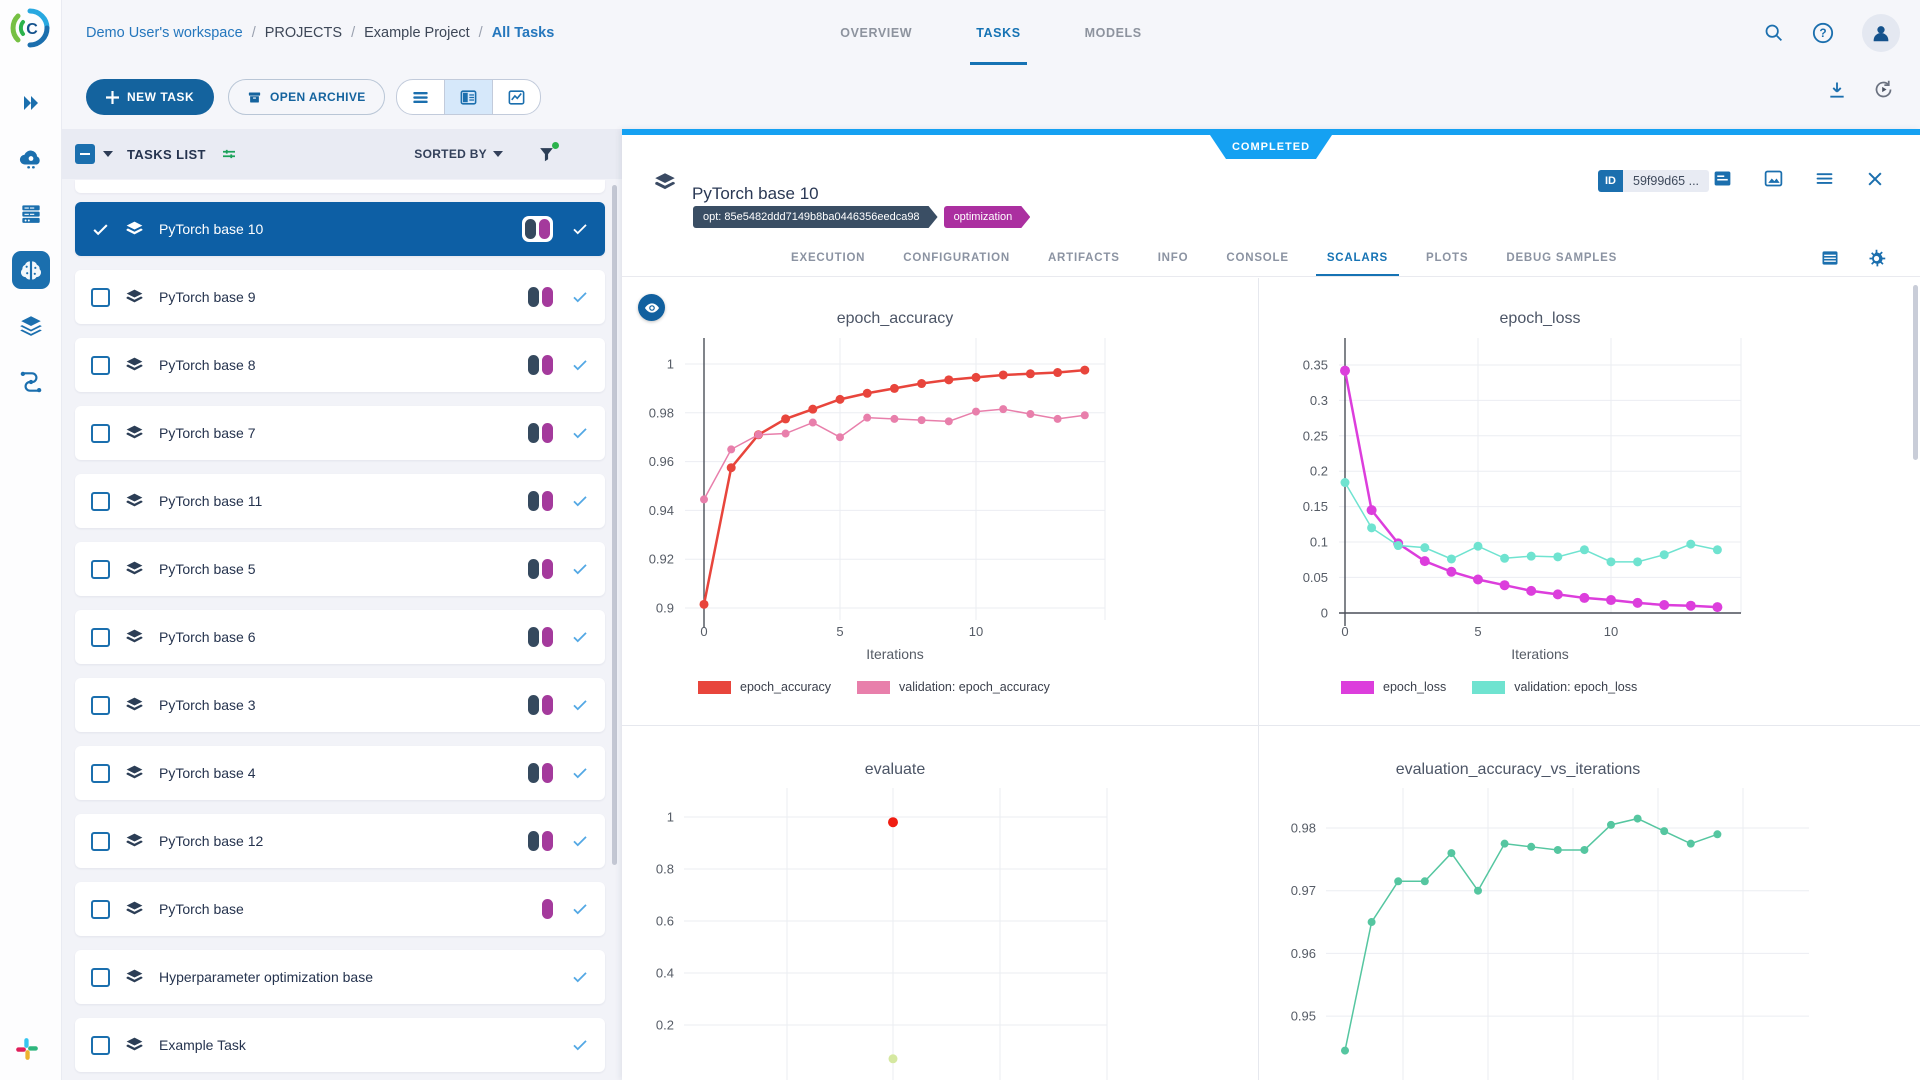 The height and width of the screenshot is (1080, 1920). Describe the element at coordinates (1113, 32) in the screenshot. I see `tab-models: MODELS` at that location.